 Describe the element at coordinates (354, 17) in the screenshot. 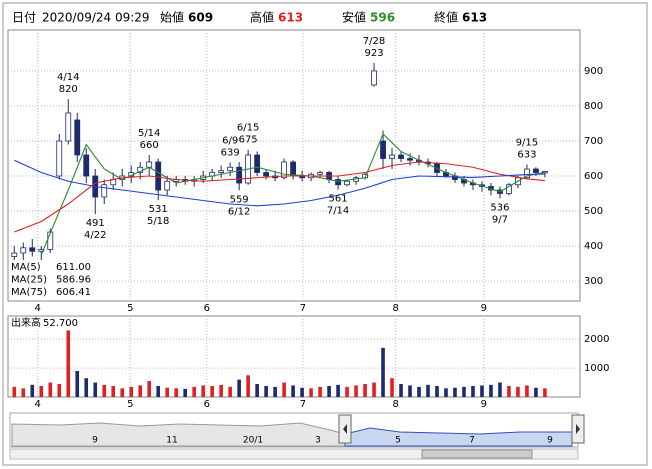

I see `low-label: 安値` at that location.